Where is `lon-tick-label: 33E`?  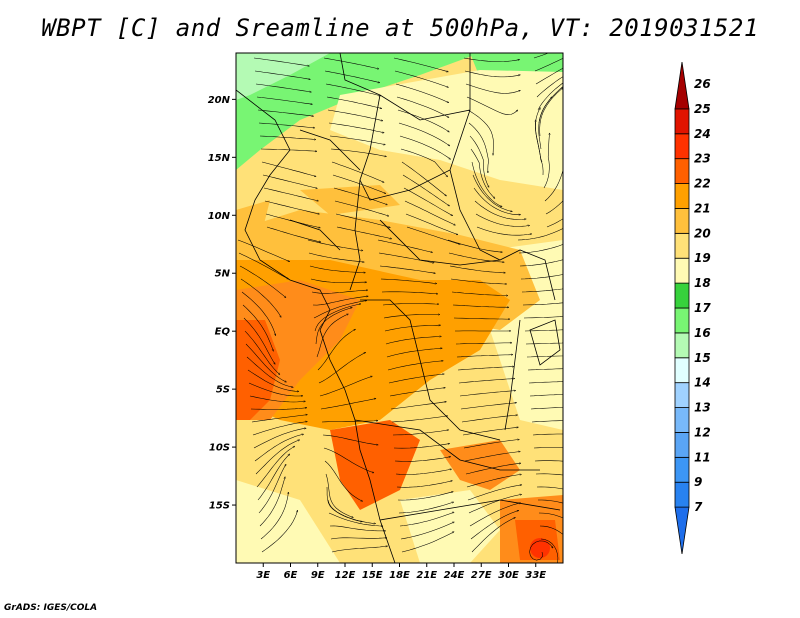 lon-tick-label: 33E is located at coordinates (535, 575).